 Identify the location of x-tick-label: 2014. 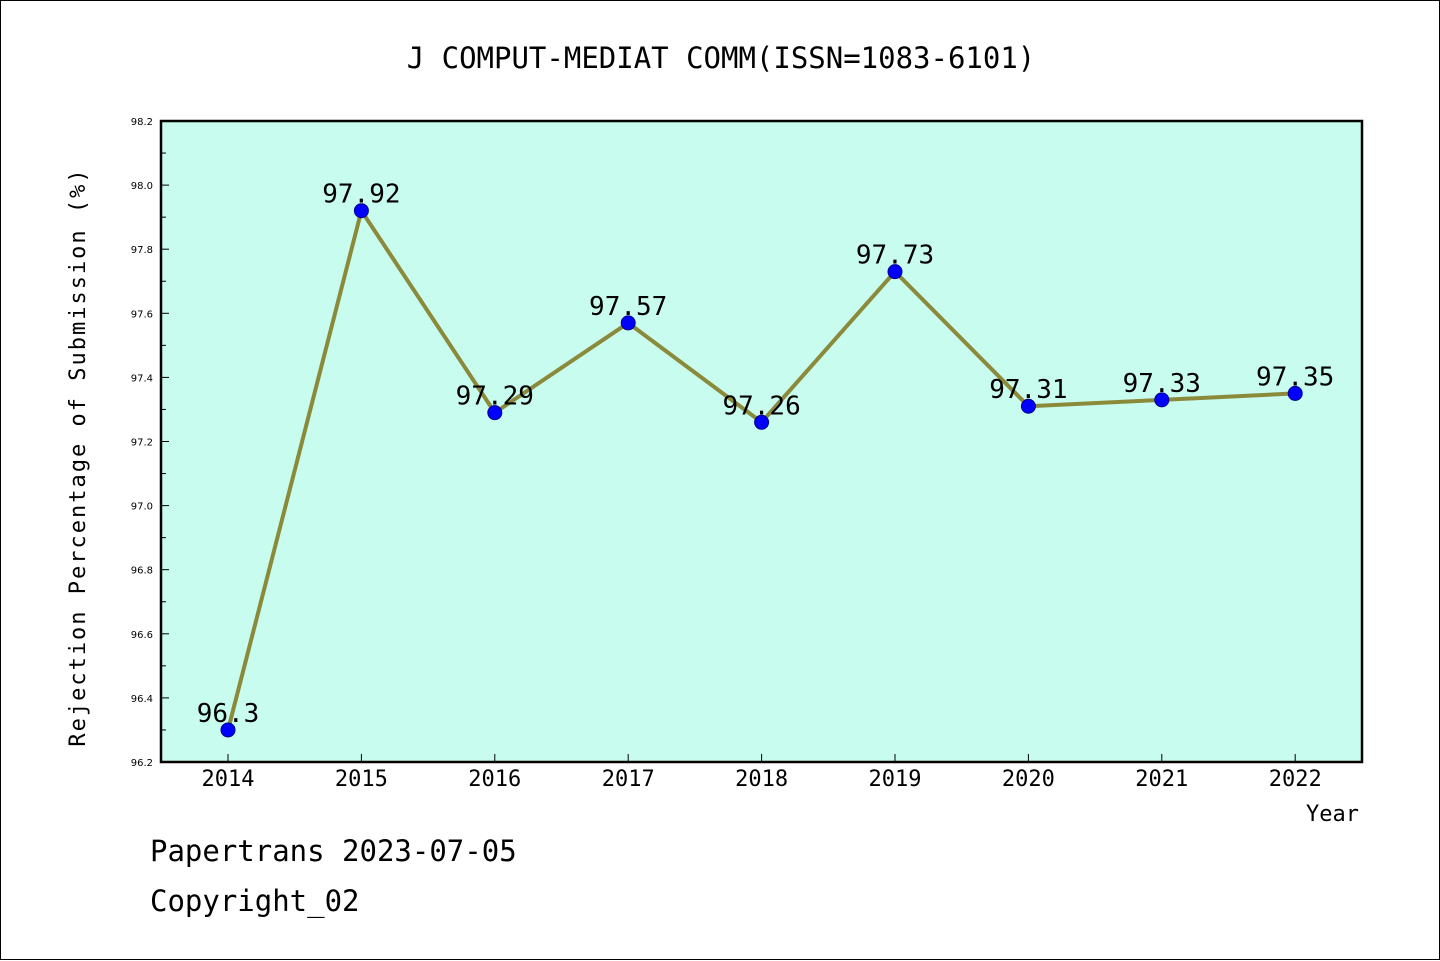
(228, 779).